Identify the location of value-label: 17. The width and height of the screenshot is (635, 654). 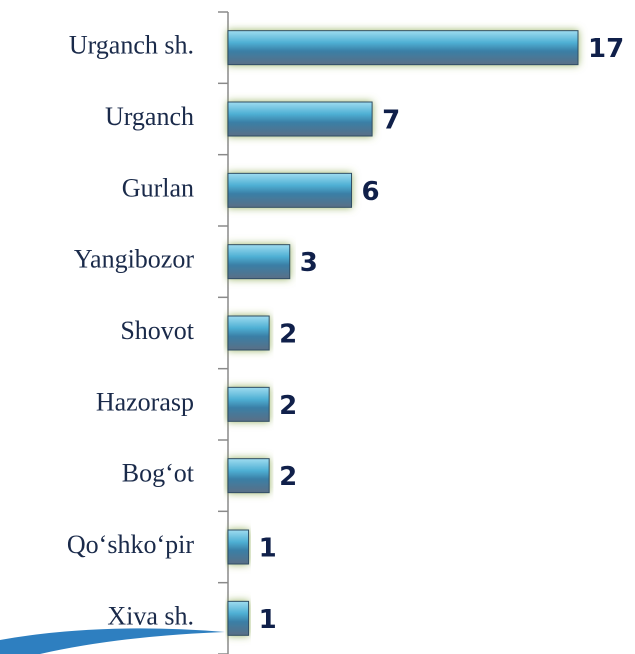
(606, 49).